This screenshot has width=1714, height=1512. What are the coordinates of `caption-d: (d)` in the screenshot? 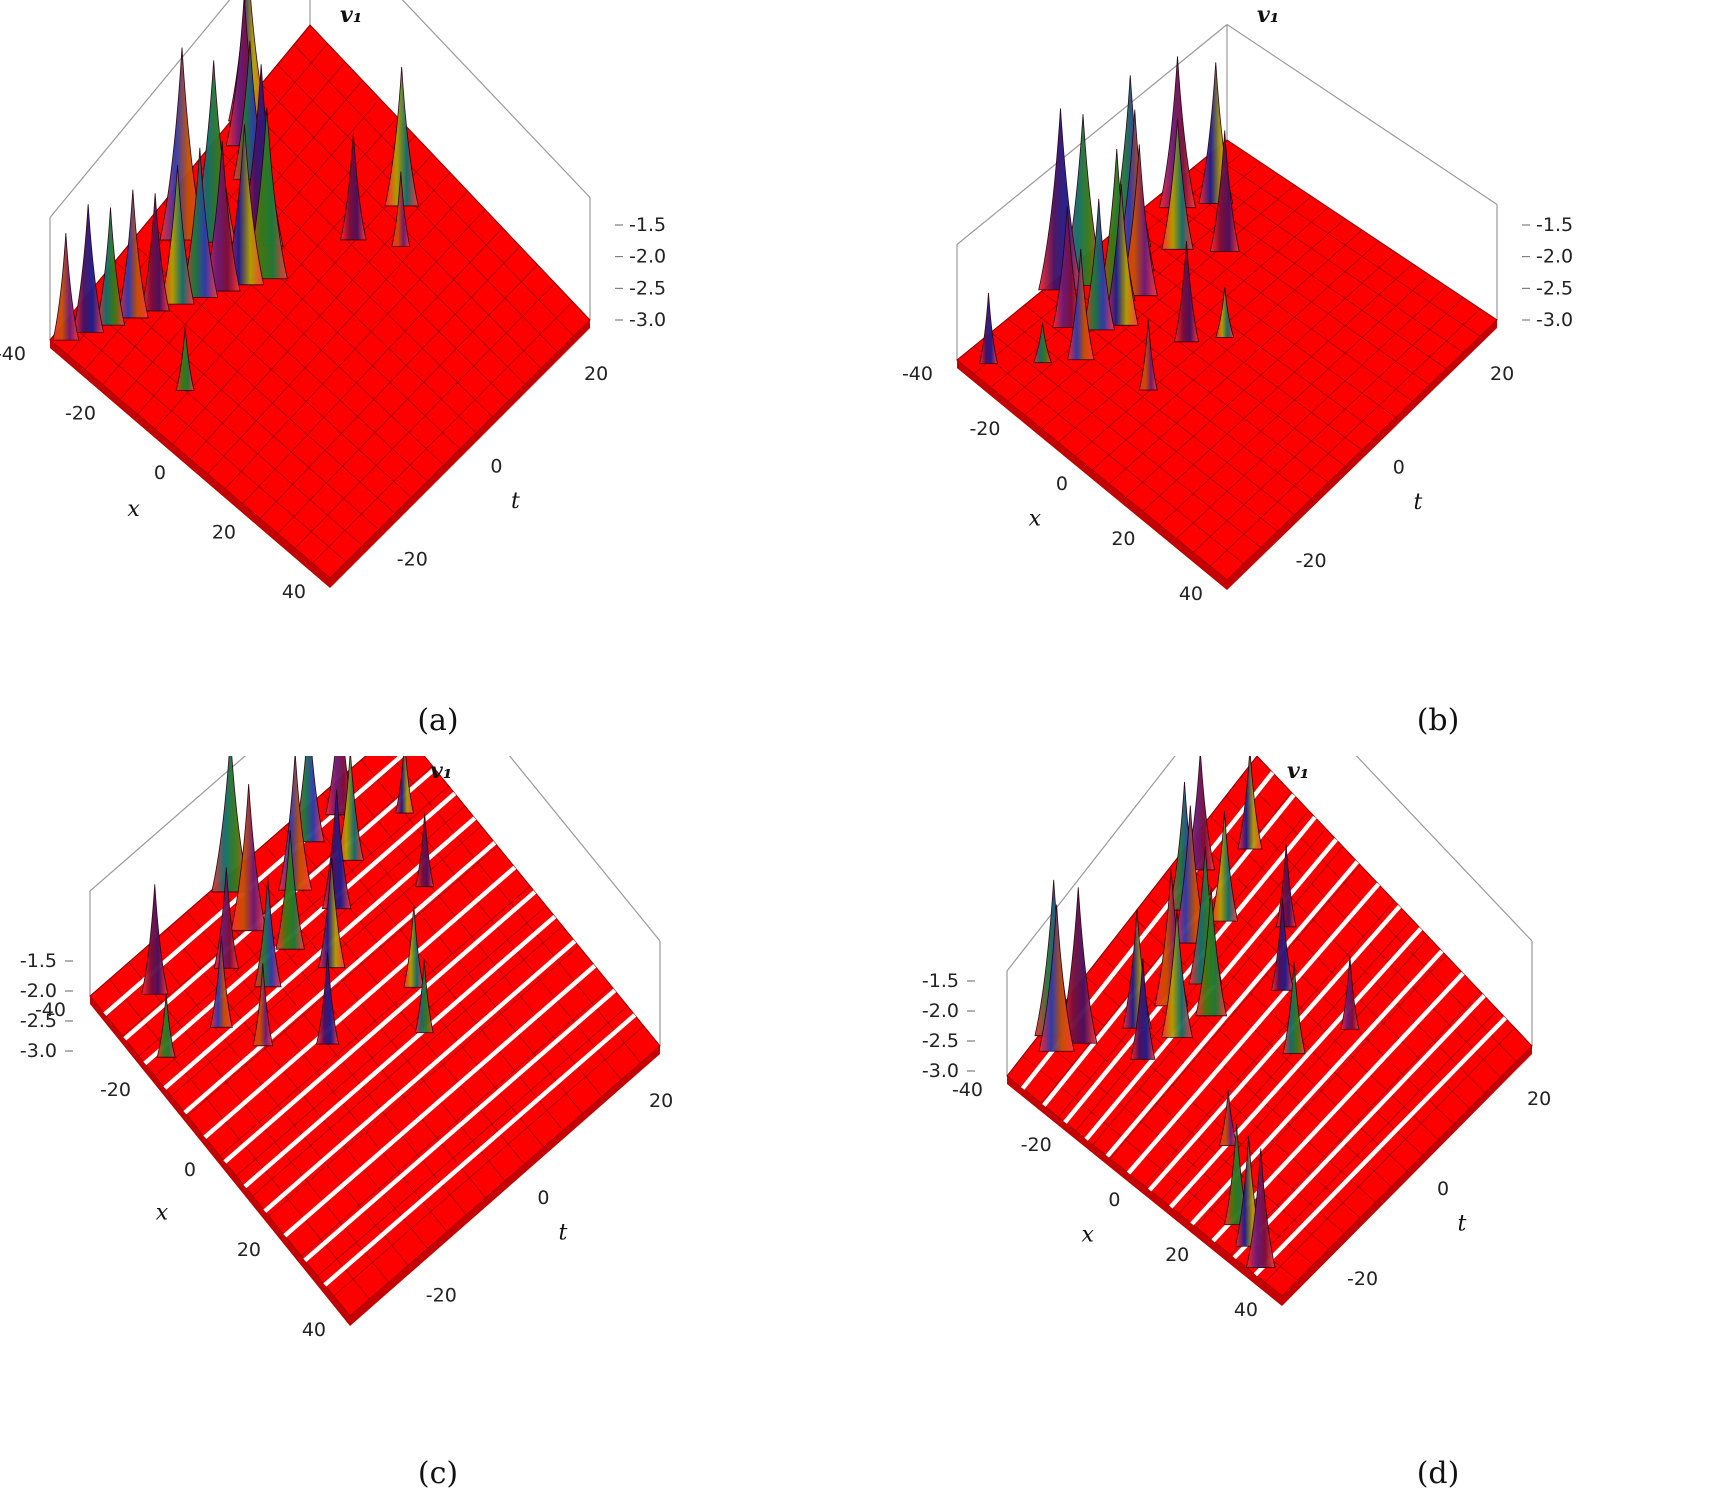 It's located at (1438, 1473).